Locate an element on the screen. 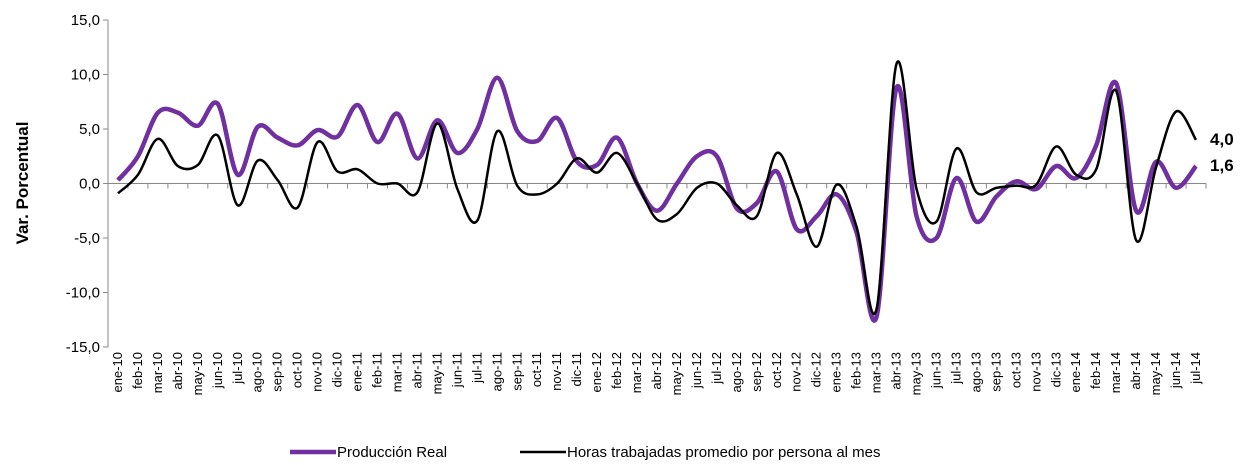 Image resolution: width=1250 pixels, height=465 pixels. x-tick-label: sep-12 is located at coordinates (756, 372).